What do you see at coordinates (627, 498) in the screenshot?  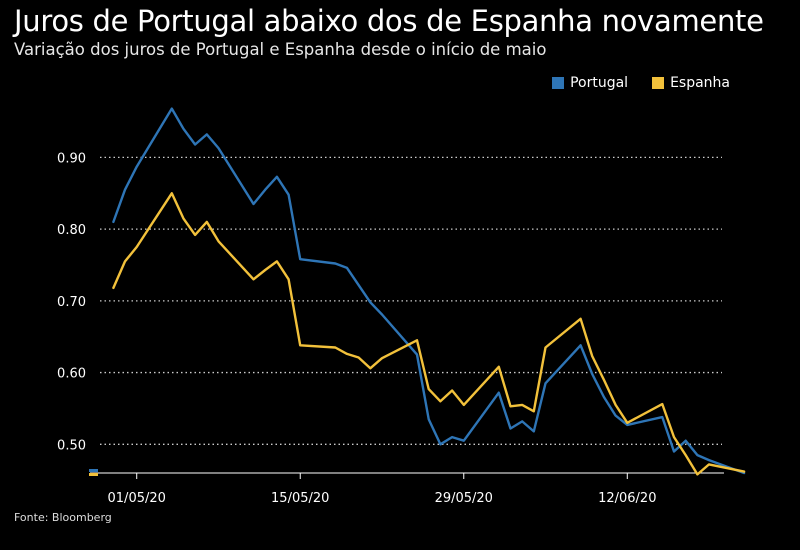 I see `x-tick-label: 12/06/20` at bounding box center [627, 498].